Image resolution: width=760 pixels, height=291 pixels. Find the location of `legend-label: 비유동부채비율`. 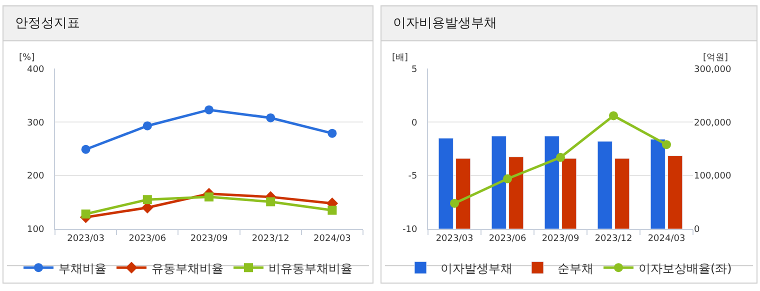

legend-label: 비유동부채비율 is located at coordinates (310, 268).